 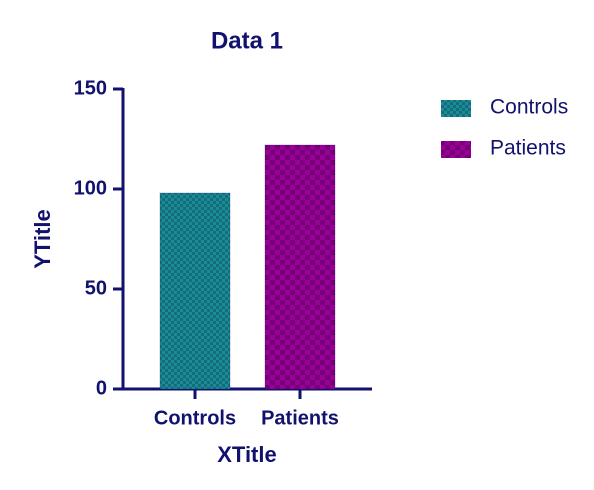 I want to click on legend-label: Patients, so click(x=528, y=148).